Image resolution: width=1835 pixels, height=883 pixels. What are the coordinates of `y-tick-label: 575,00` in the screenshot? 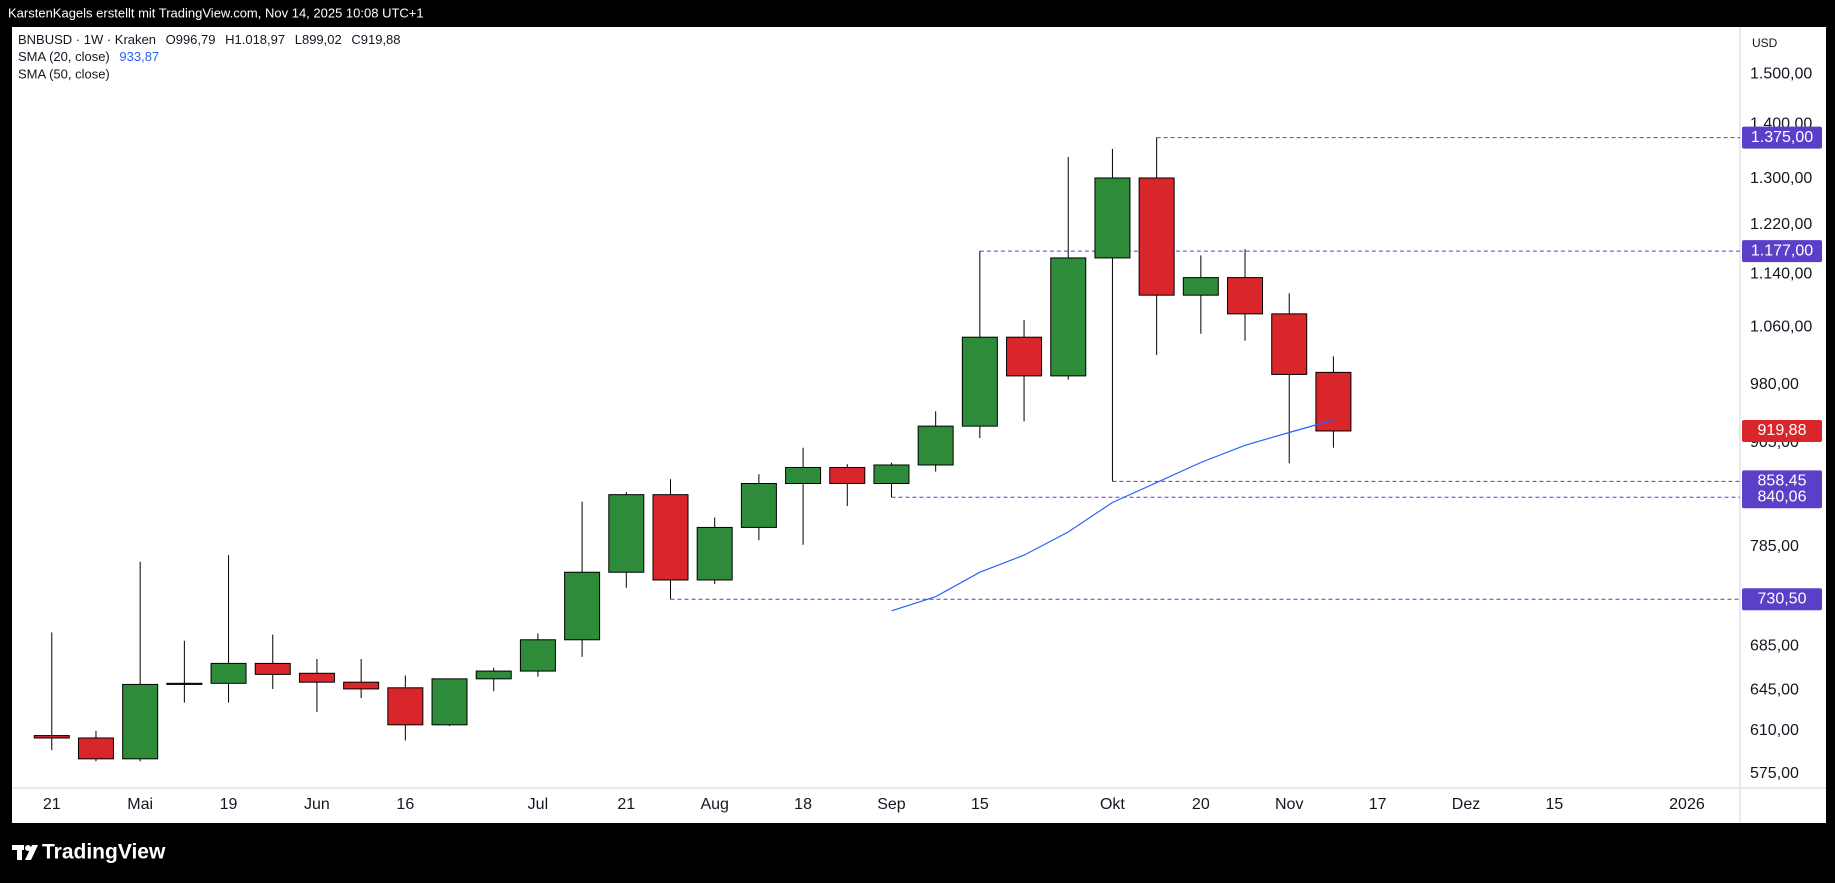 It's located at (1774, 773).